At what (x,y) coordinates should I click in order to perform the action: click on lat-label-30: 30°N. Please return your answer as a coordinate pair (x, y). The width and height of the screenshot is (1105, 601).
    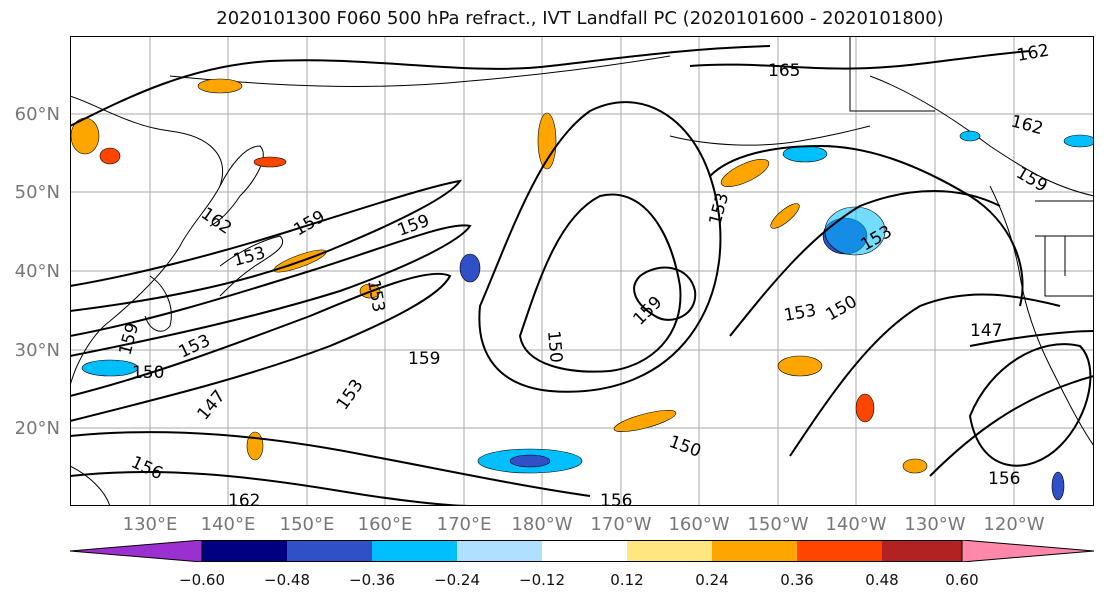
    Looking at the image, I should click on (37, 350).